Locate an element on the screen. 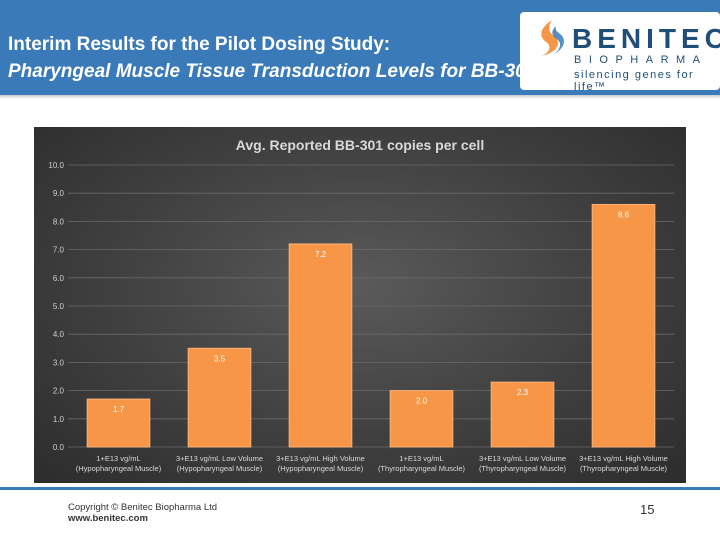  flame-swirl-icon is located at coordinates (552, 38).